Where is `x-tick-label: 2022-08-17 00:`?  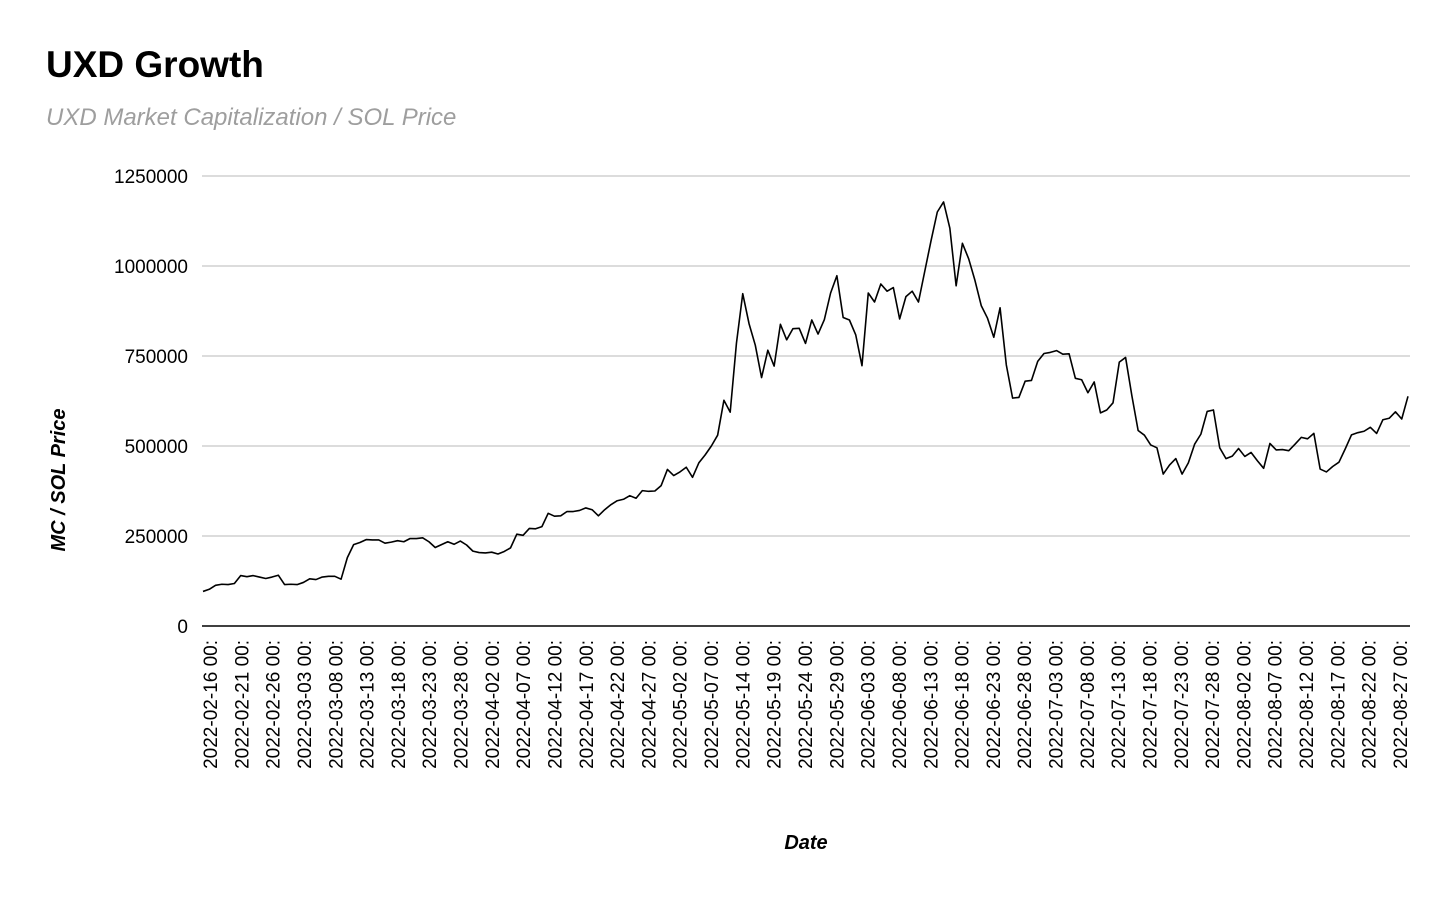
x-tick-label: 2022-08-17 00: is located at coordinates (1338, 704).